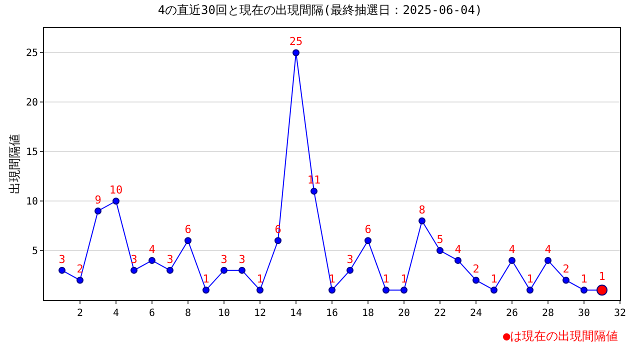  What do you see at coordinates (368, 313) in the screenshot?
I see `x-tick-label: 18` at bounding box center [368, 313].